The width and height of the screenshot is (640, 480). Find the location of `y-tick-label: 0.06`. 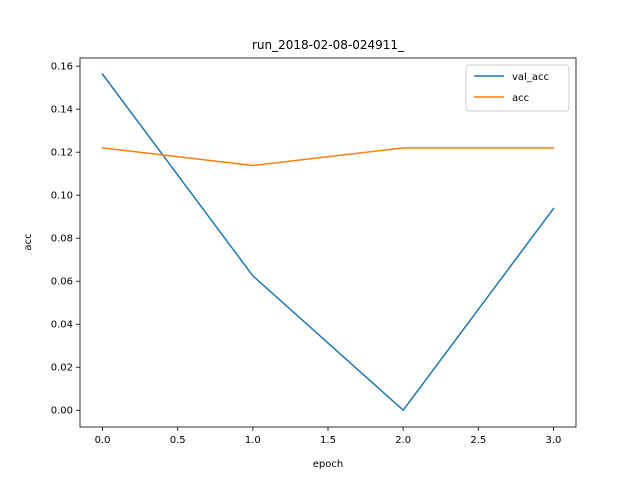

y-tick-label: 0.06 is located at coordinates (62, 282).